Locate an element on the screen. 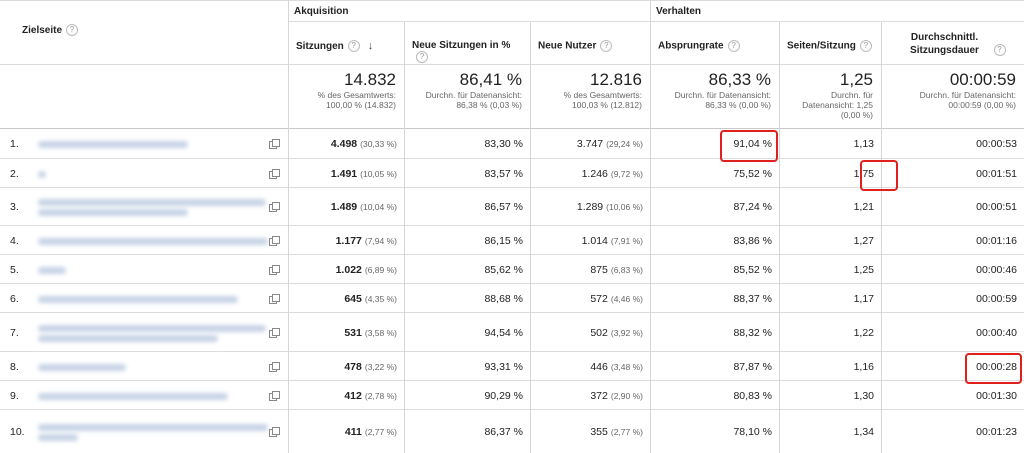 The width and height of the screenshot is (1024, 453). highlight-box is located at coordinates (993, 368).